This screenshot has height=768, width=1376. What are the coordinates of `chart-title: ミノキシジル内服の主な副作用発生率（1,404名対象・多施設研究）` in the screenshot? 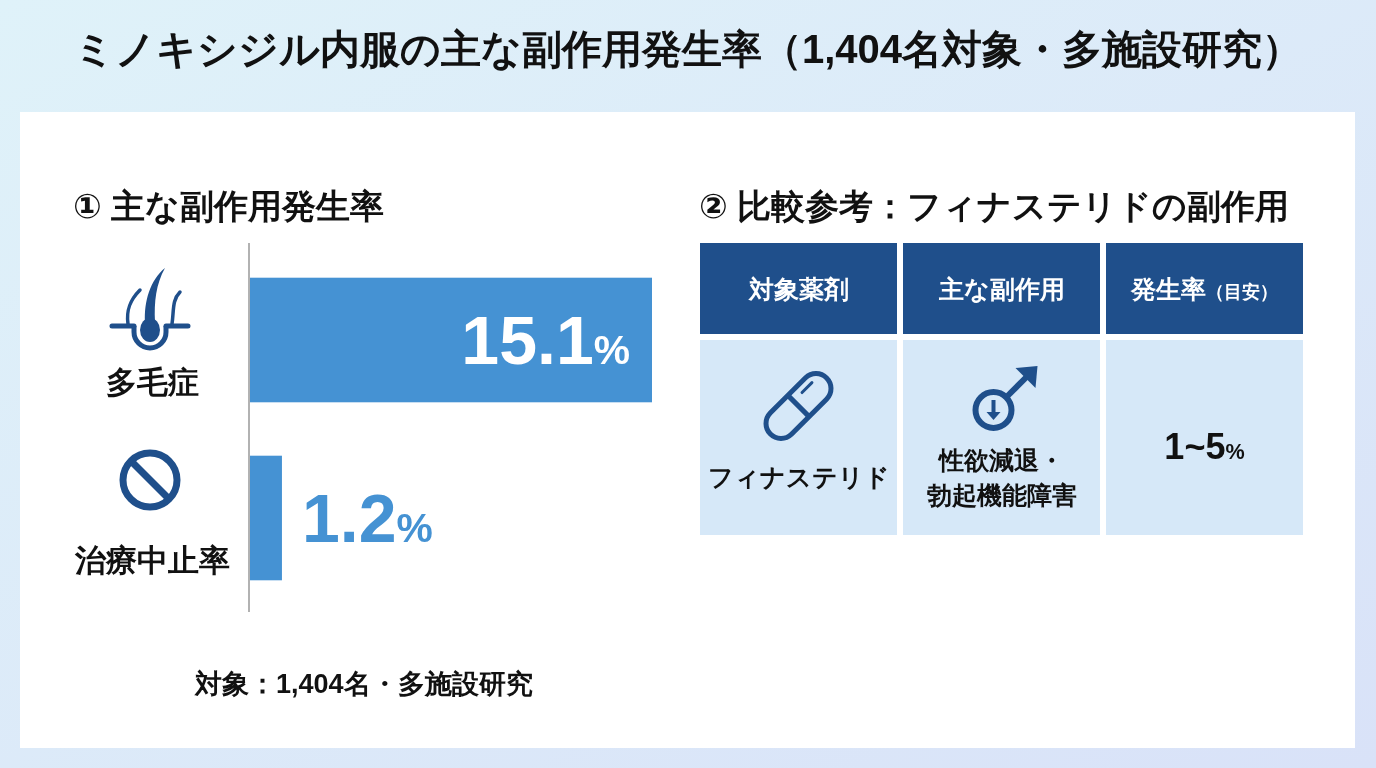 It's located at (688, 49).